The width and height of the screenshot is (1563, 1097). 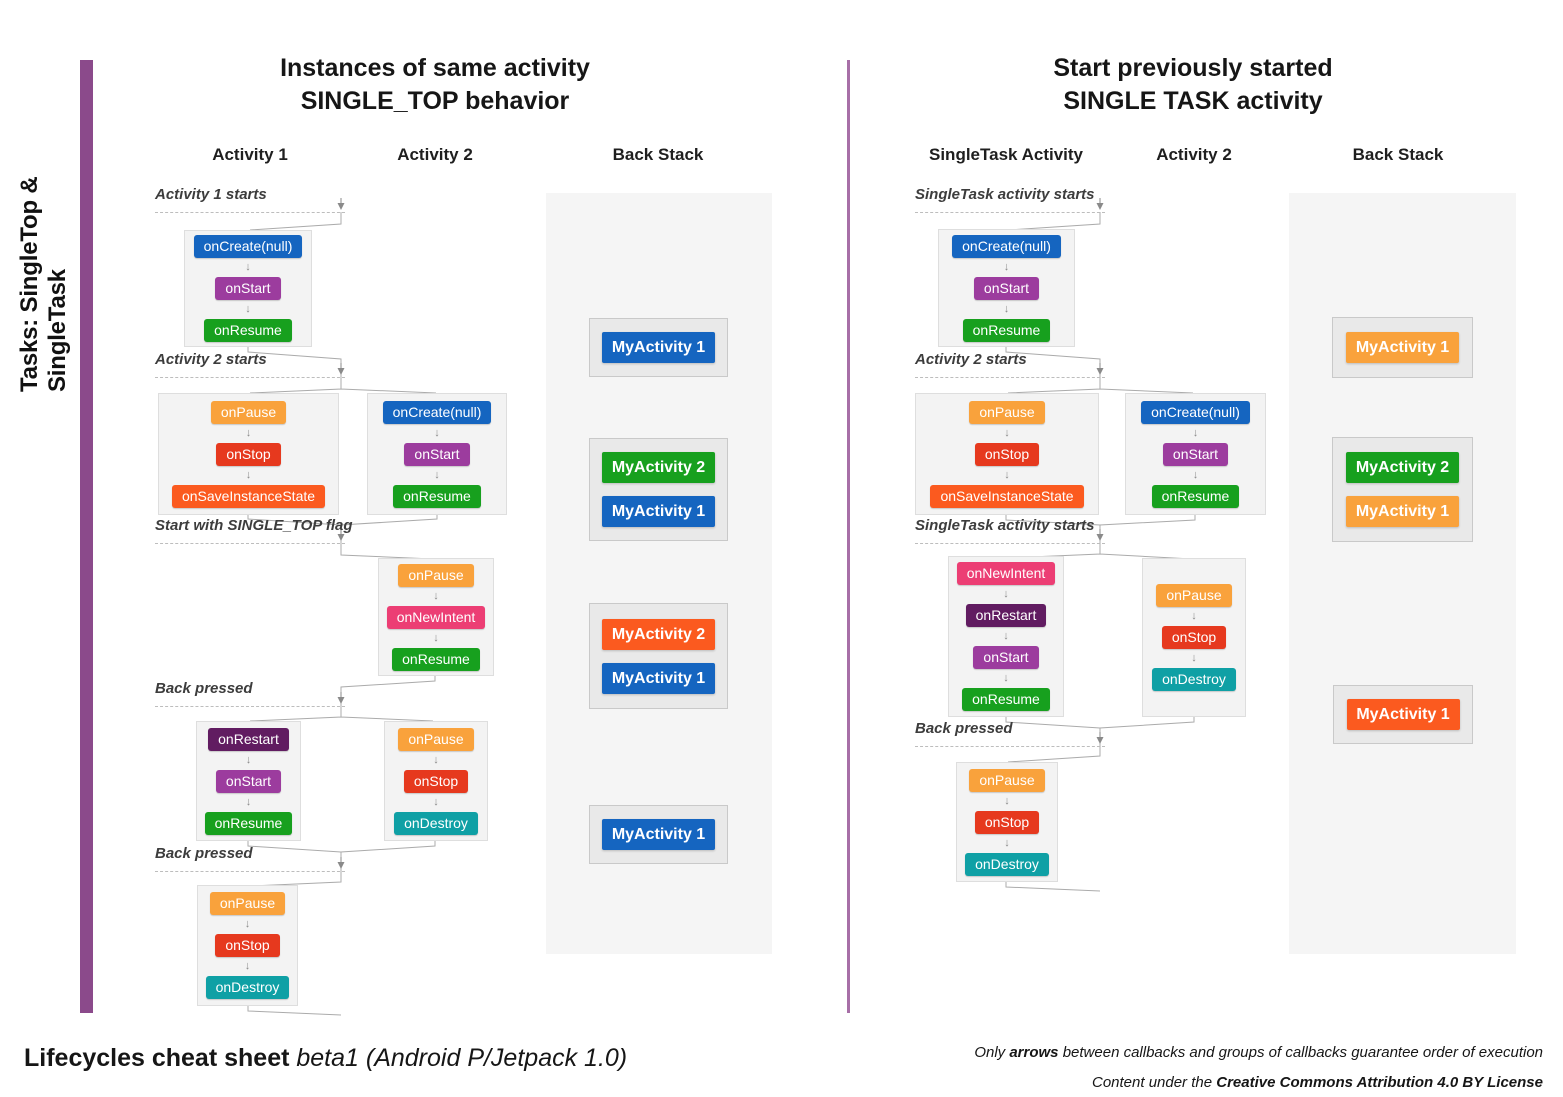 What do you see at coordinates (1006, 154) in the screenshot?
I see `column-header-singletask-activity: SingleTask Activity` at bounding box center [1006, 154].